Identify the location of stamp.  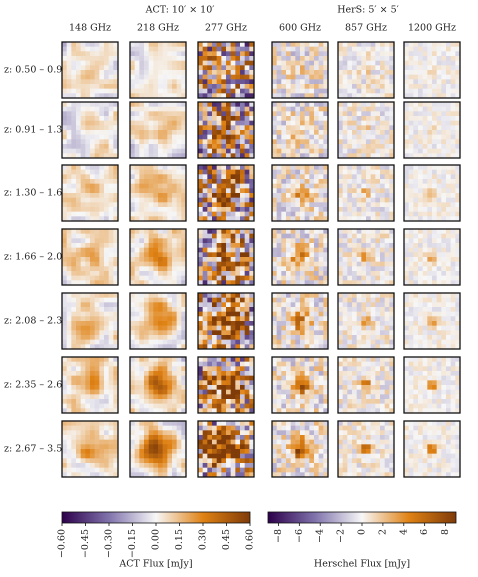
(158, 193).